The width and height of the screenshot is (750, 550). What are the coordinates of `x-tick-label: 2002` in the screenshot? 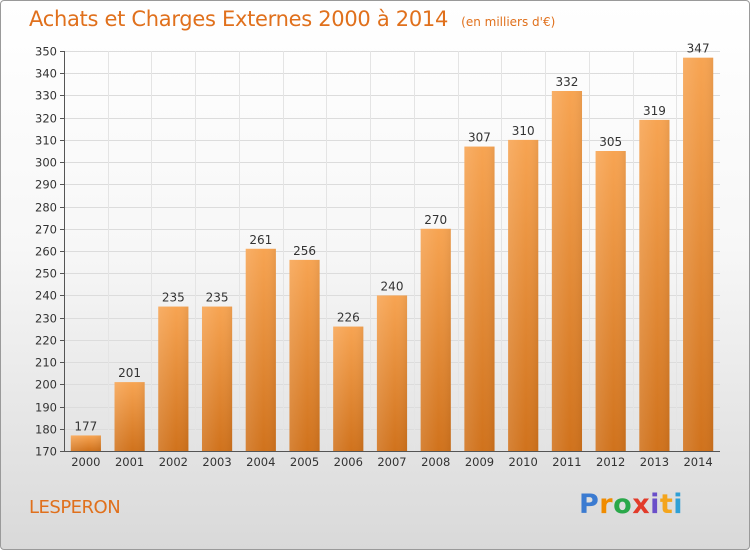 It's located at (173, 462).